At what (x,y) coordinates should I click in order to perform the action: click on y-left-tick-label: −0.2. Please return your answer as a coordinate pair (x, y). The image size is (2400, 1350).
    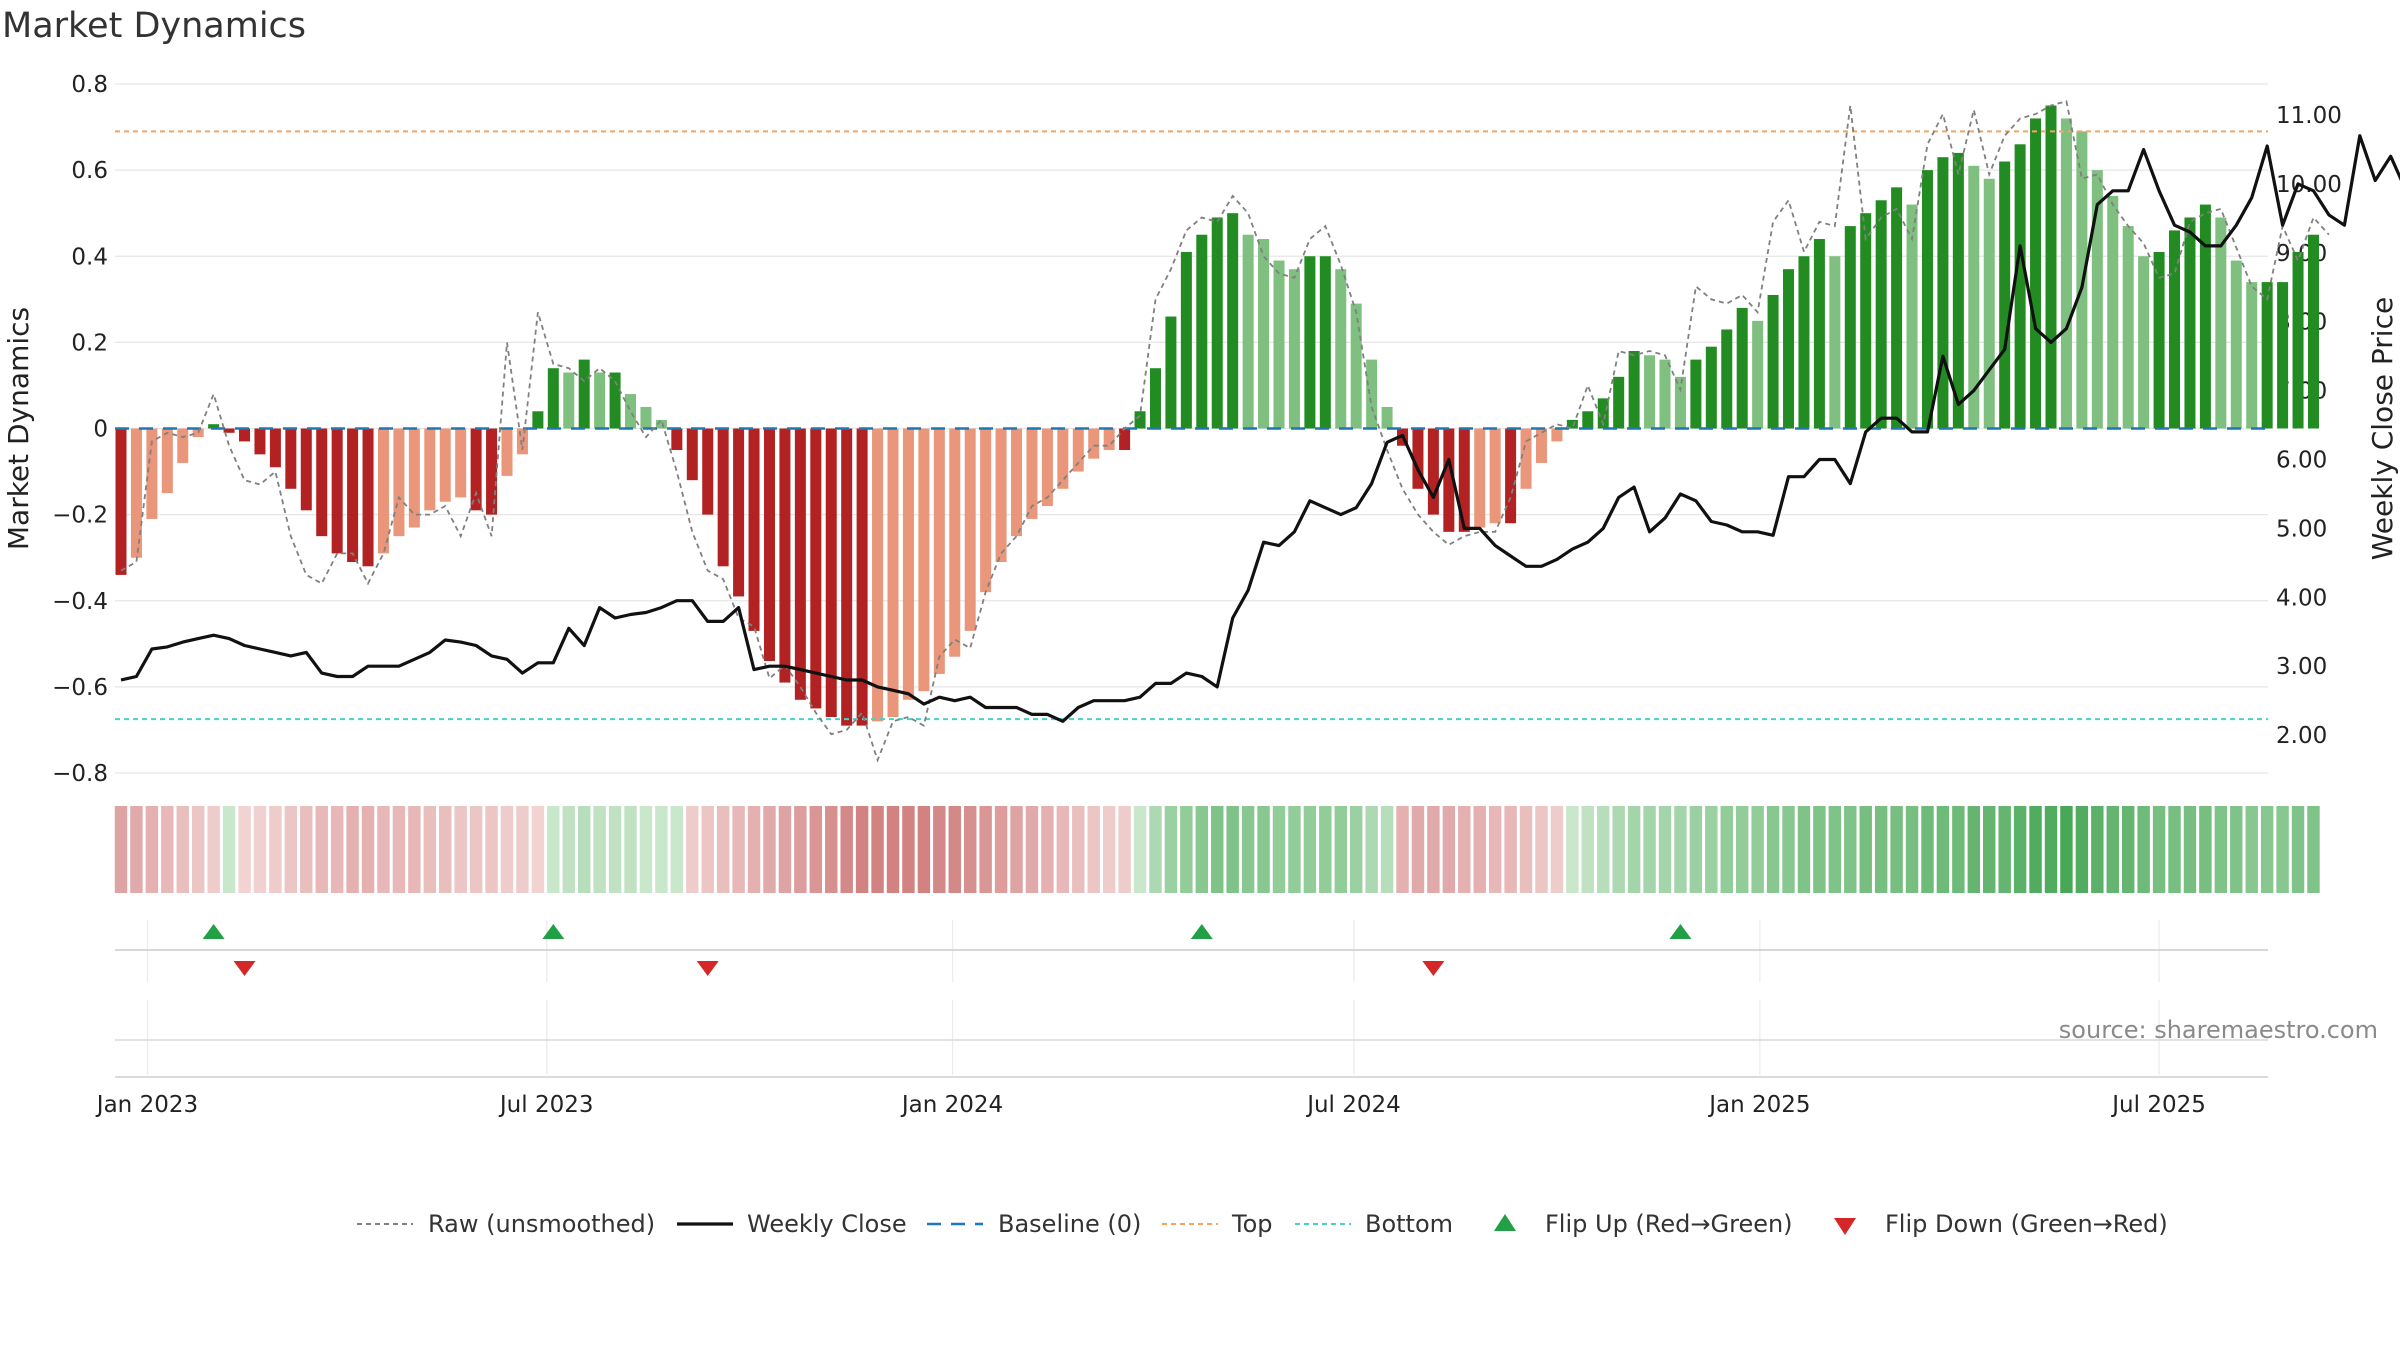
    Looking at the image, I should click on (80, 516).